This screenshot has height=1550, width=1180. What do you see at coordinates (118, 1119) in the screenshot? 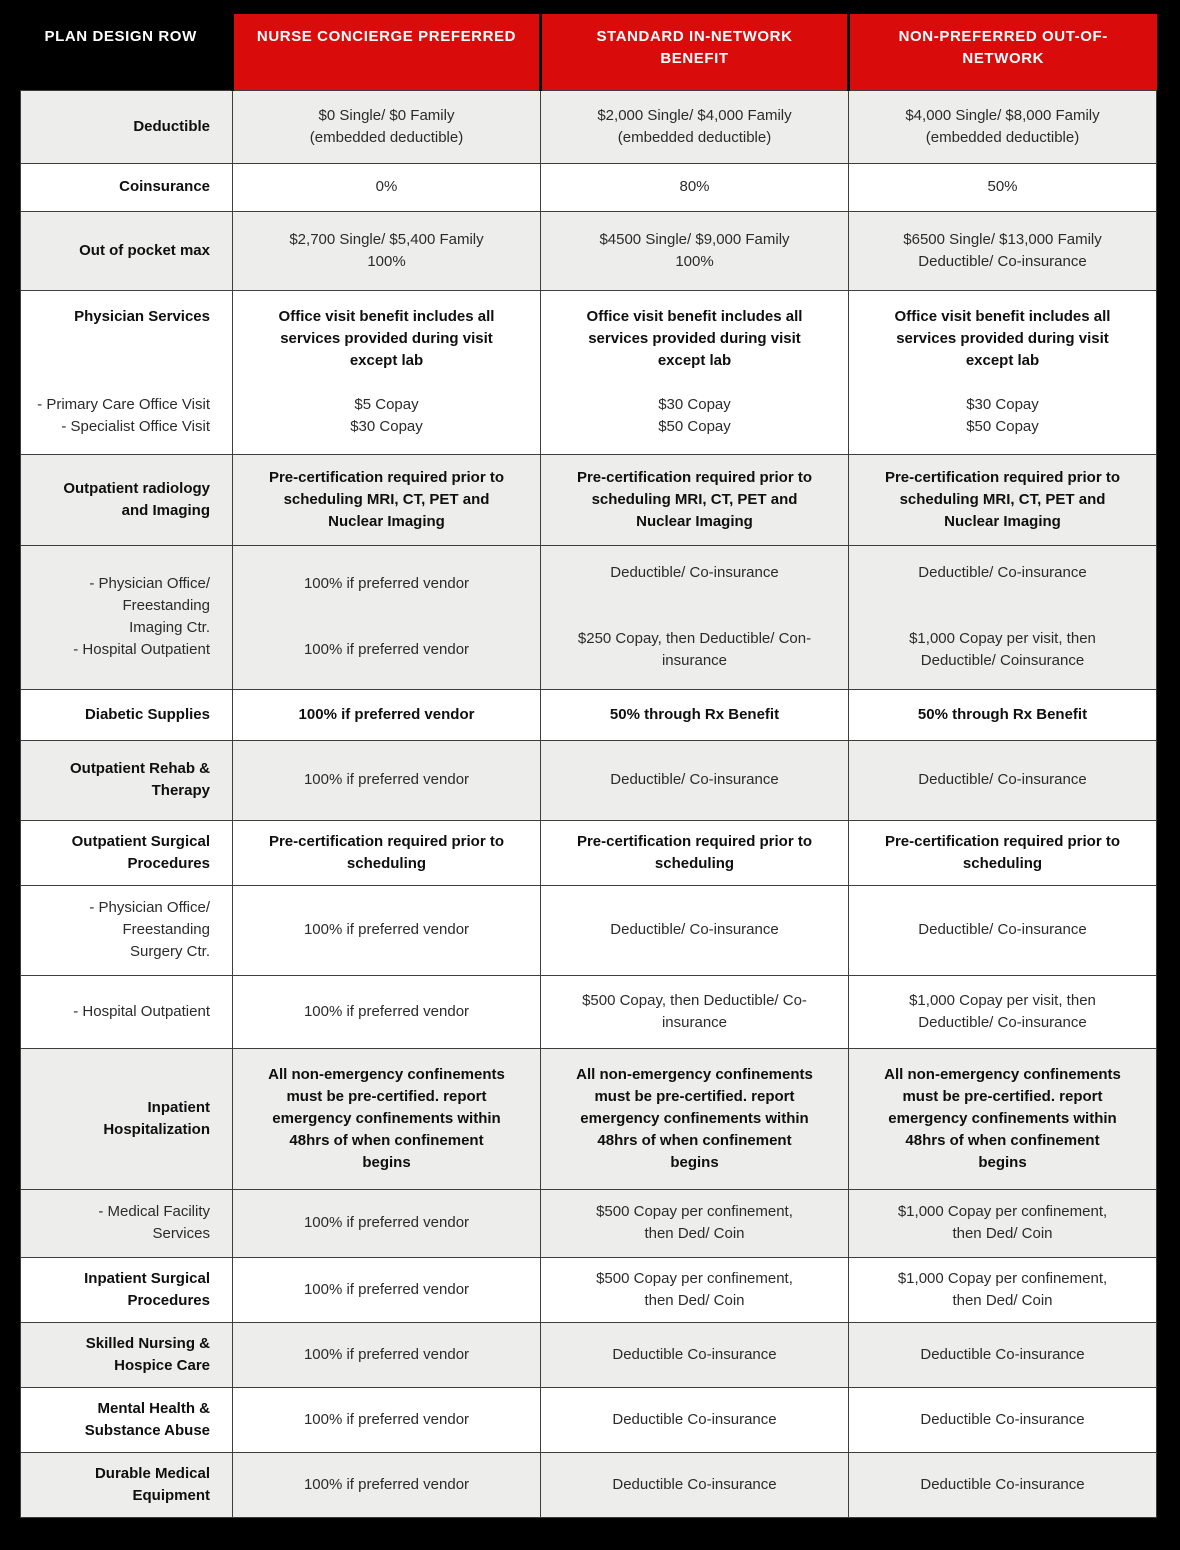
I see `row-label-inpatient-hospitalization-part-1: Inpatient Hospitalization` at bounding box center [118, 1119].